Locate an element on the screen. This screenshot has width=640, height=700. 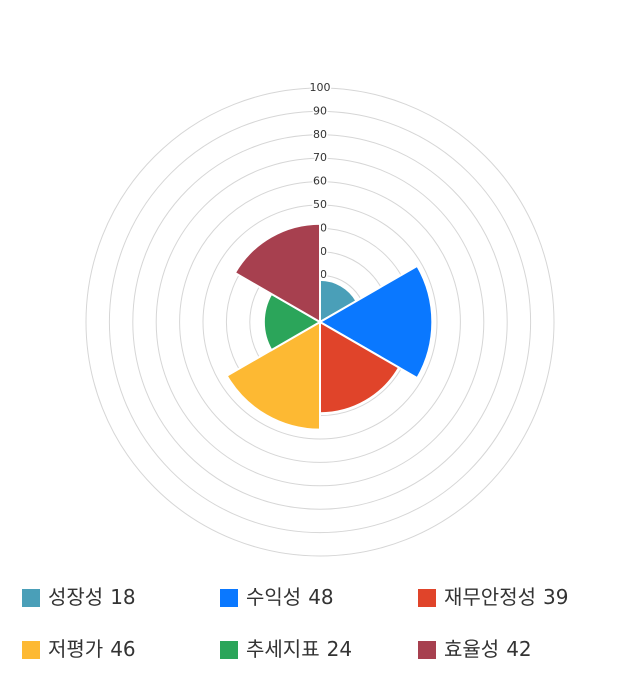
legend-name: 수익성 is located at coordinates (273, 597).